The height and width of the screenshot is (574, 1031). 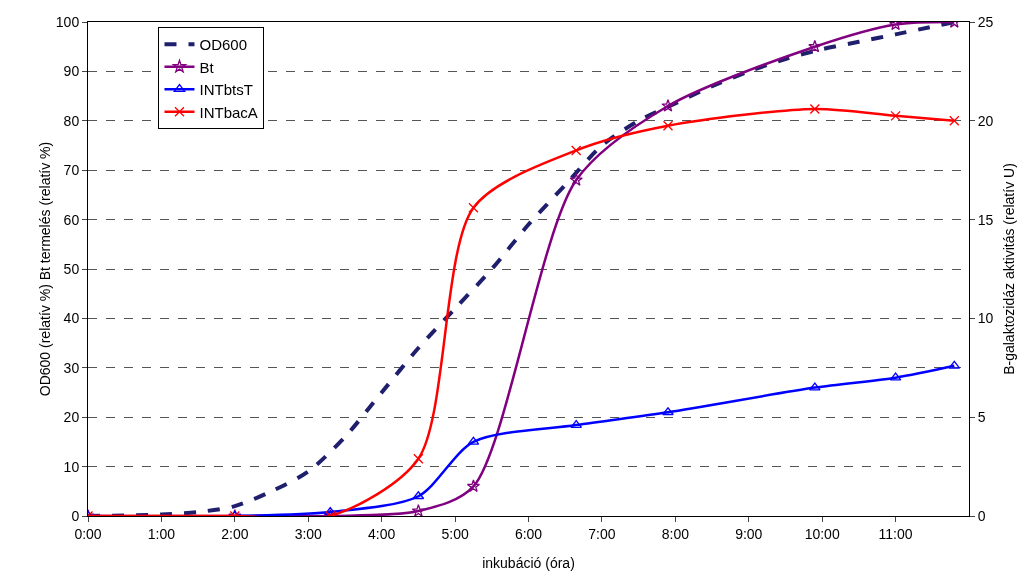 What do you see at coordinates (675, 533) in the screenshot?
I see `x-tick-label: 8:00` at bounding box center [675, 533].